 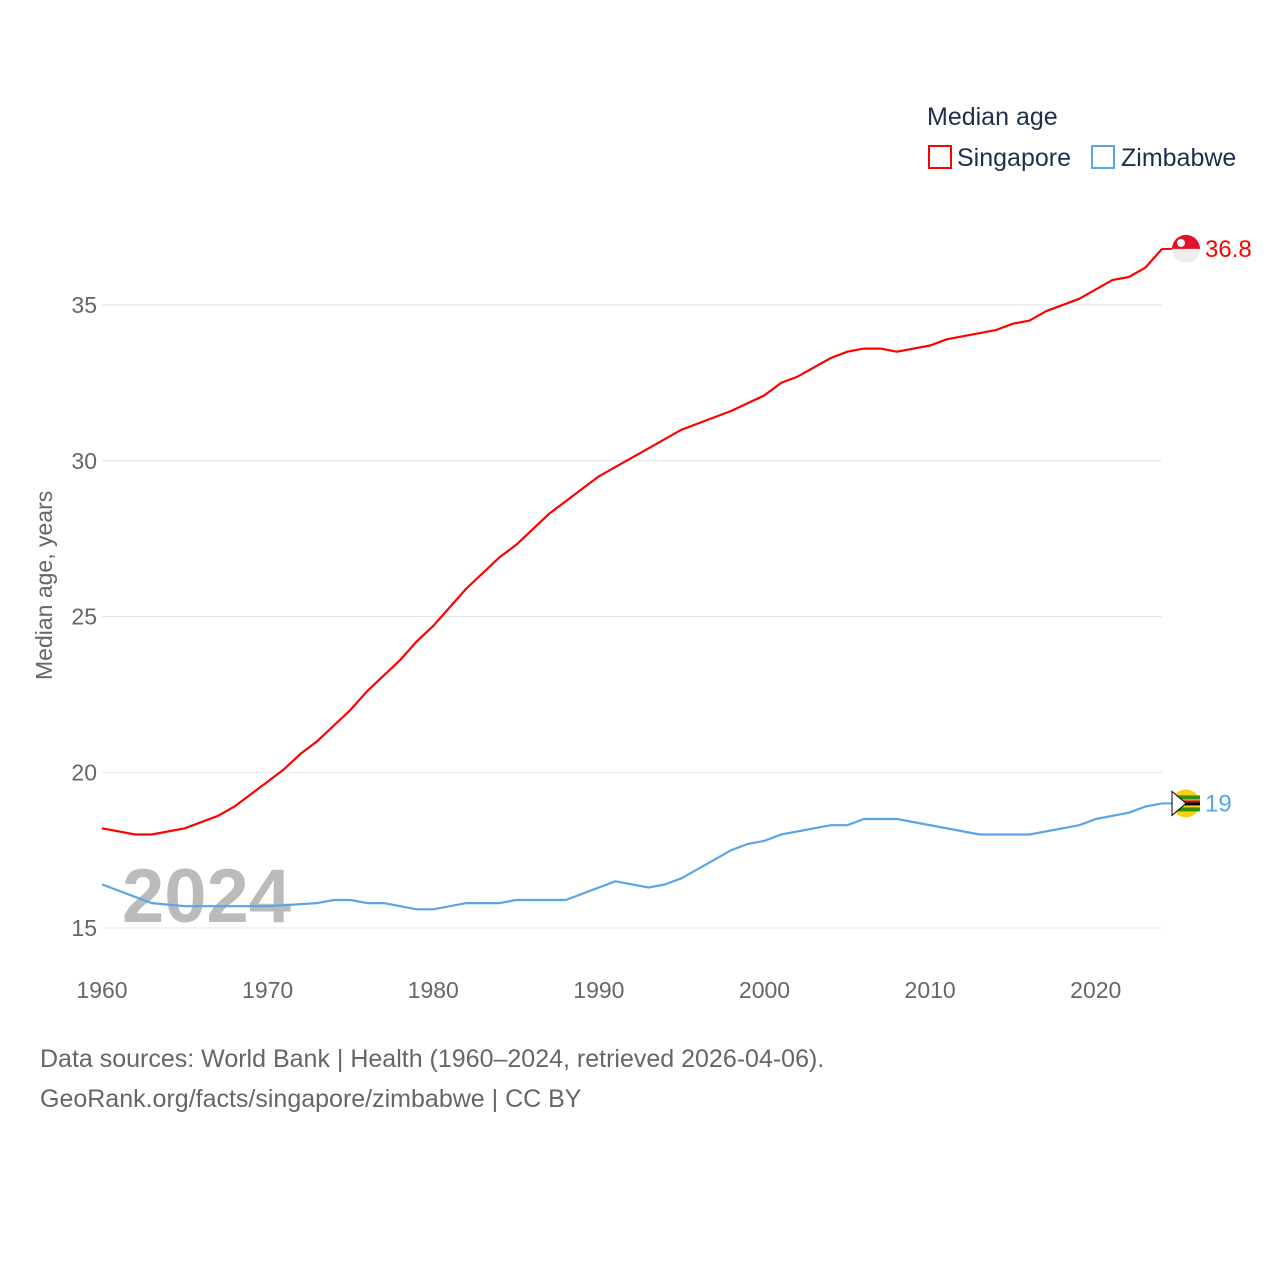 I want to click on y-tick-label: 15, so click(x=84, y=928).